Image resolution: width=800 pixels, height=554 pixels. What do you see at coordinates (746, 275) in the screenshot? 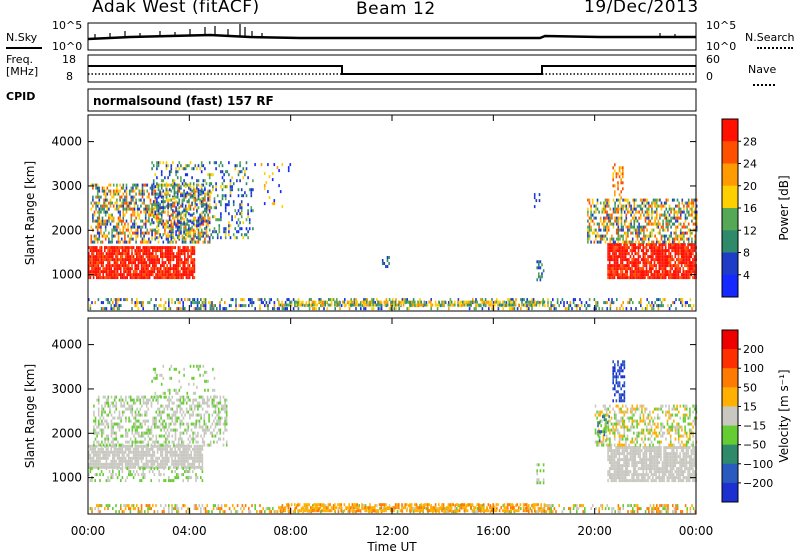
I see `colorbar-tick-label: 4` at bounding box center [746, 275].